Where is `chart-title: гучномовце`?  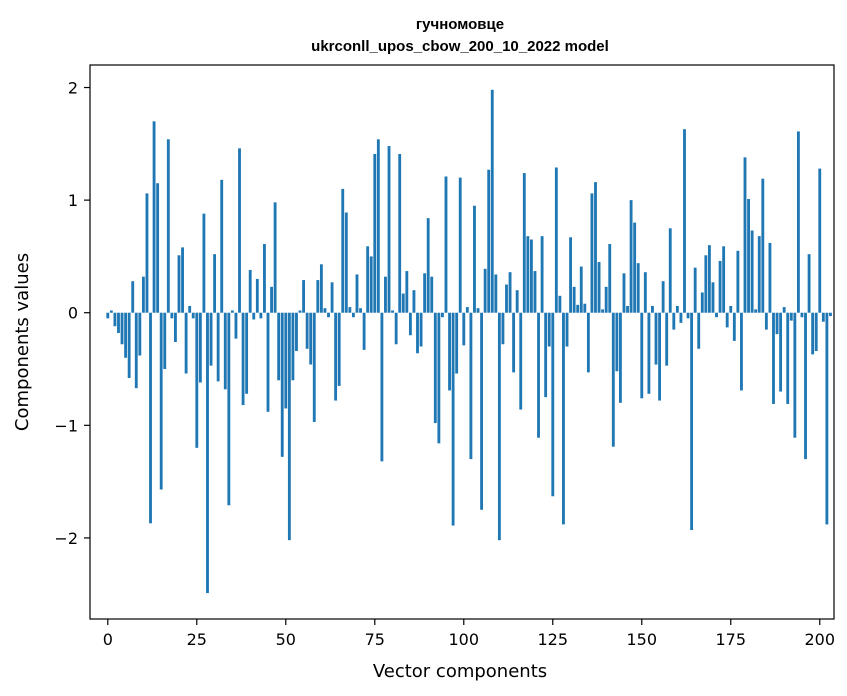 chart-title: гучномовце is located at coordinates (460, 24).